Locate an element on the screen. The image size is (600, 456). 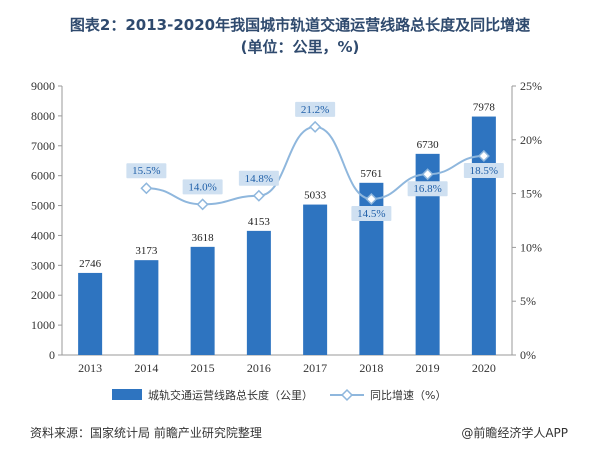
bar-value-label: 3173 is located at coordinates (146, 251).